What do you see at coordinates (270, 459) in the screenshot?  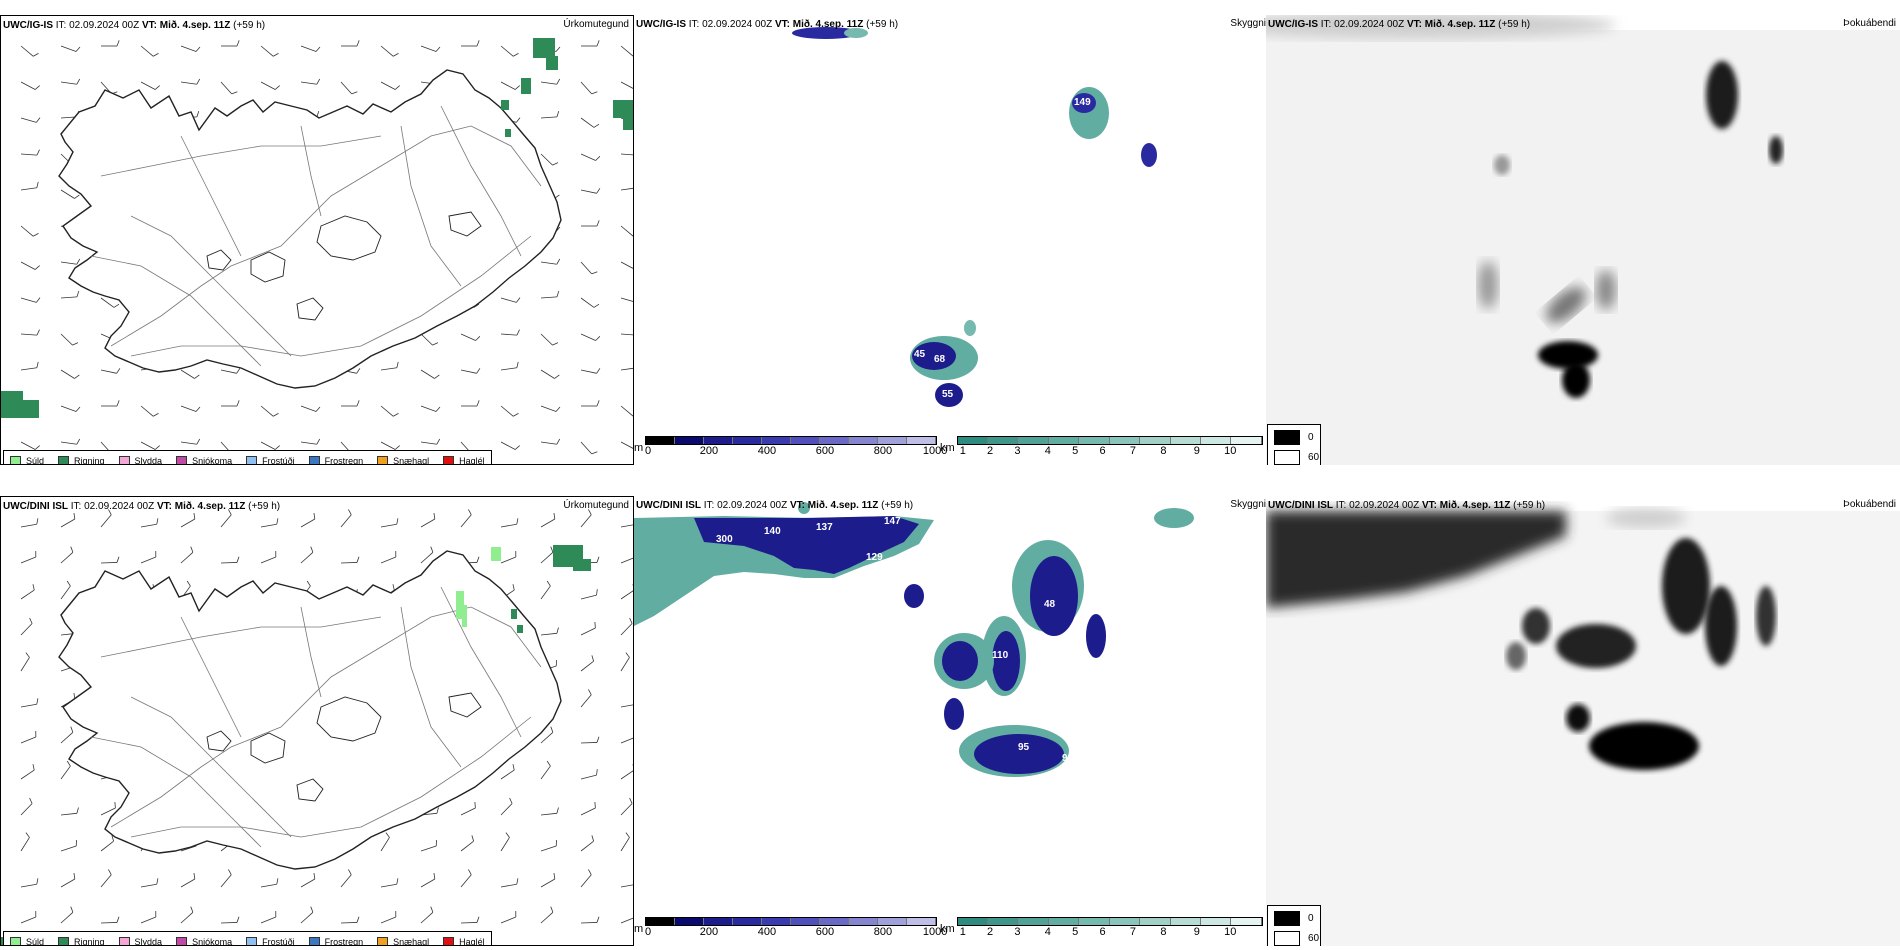 I see `legend-item: Frostúði` at bounding box center [270, 459].